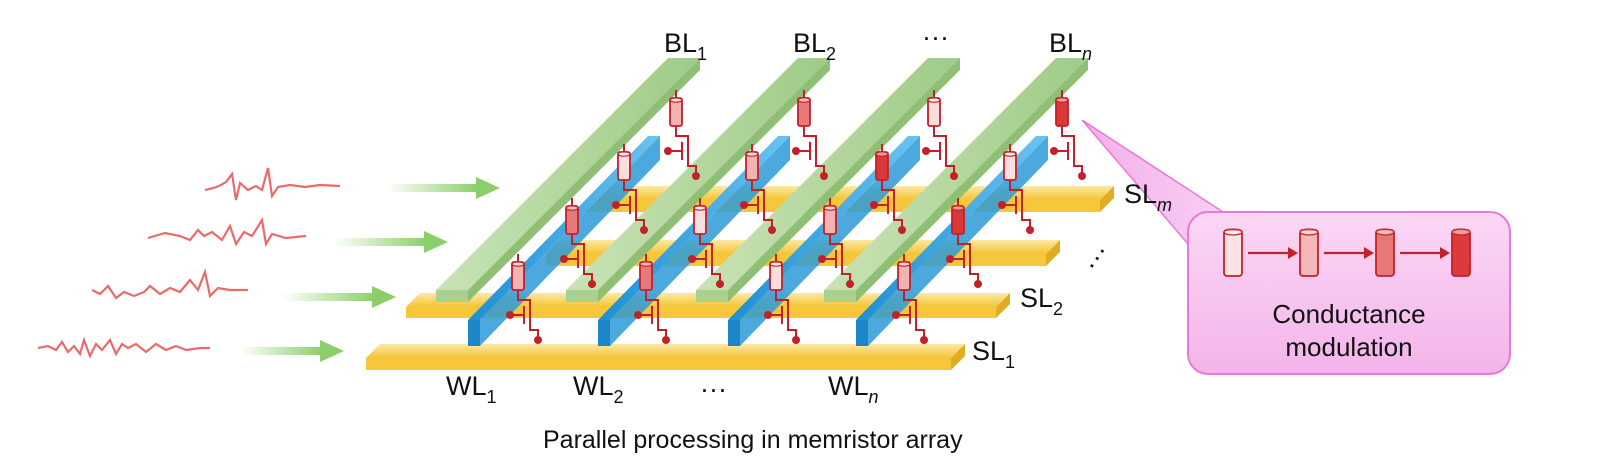  Describe the element at coordinates (993, 354) in the screenshot. I see `source-line-label-1: SL1` at that location.